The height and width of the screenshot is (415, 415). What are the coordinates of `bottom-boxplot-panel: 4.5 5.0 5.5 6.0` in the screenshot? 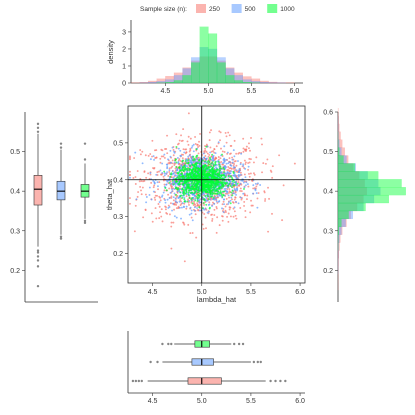 It's located at (216, 368).